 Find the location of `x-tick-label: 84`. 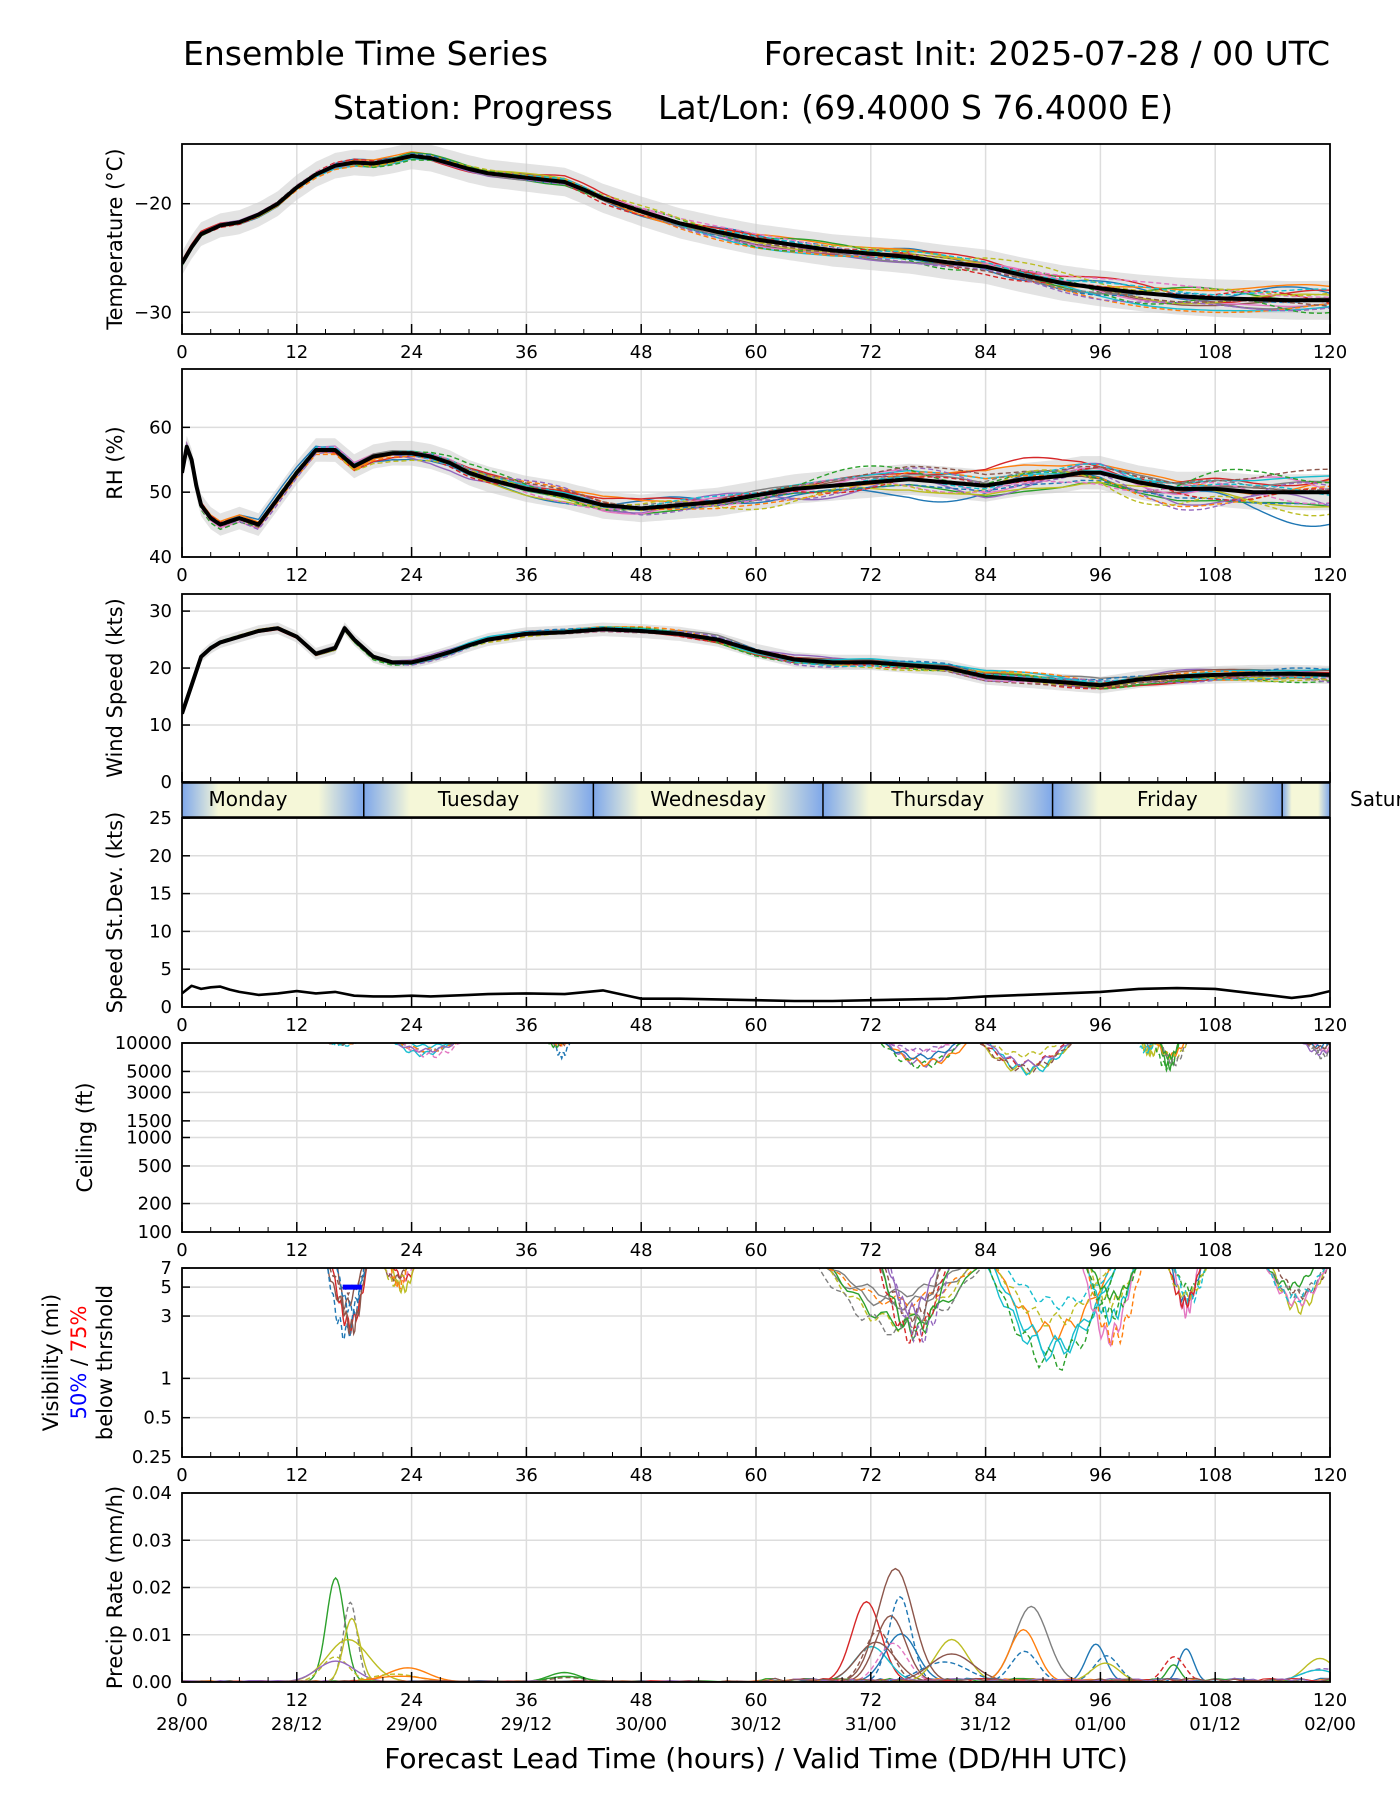

x-tick-label: 84 is located at coordinates (985, 1250).